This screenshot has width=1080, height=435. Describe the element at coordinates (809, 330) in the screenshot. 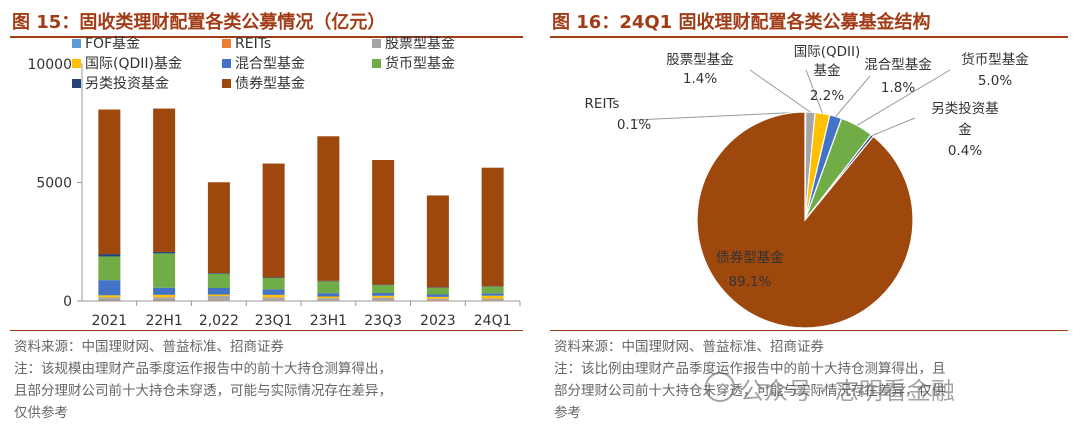

I see `footer-rule-right` at that location.